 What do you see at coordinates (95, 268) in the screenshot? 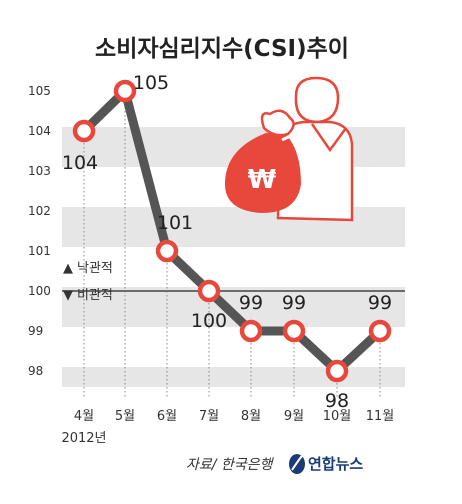
I see `optimistic-label: 낙관적` at bounding box center [95, 268].